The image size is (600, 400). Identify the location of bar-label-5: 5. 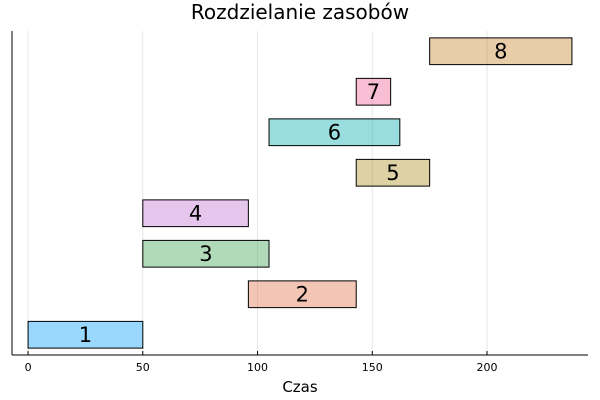
(392, 173).